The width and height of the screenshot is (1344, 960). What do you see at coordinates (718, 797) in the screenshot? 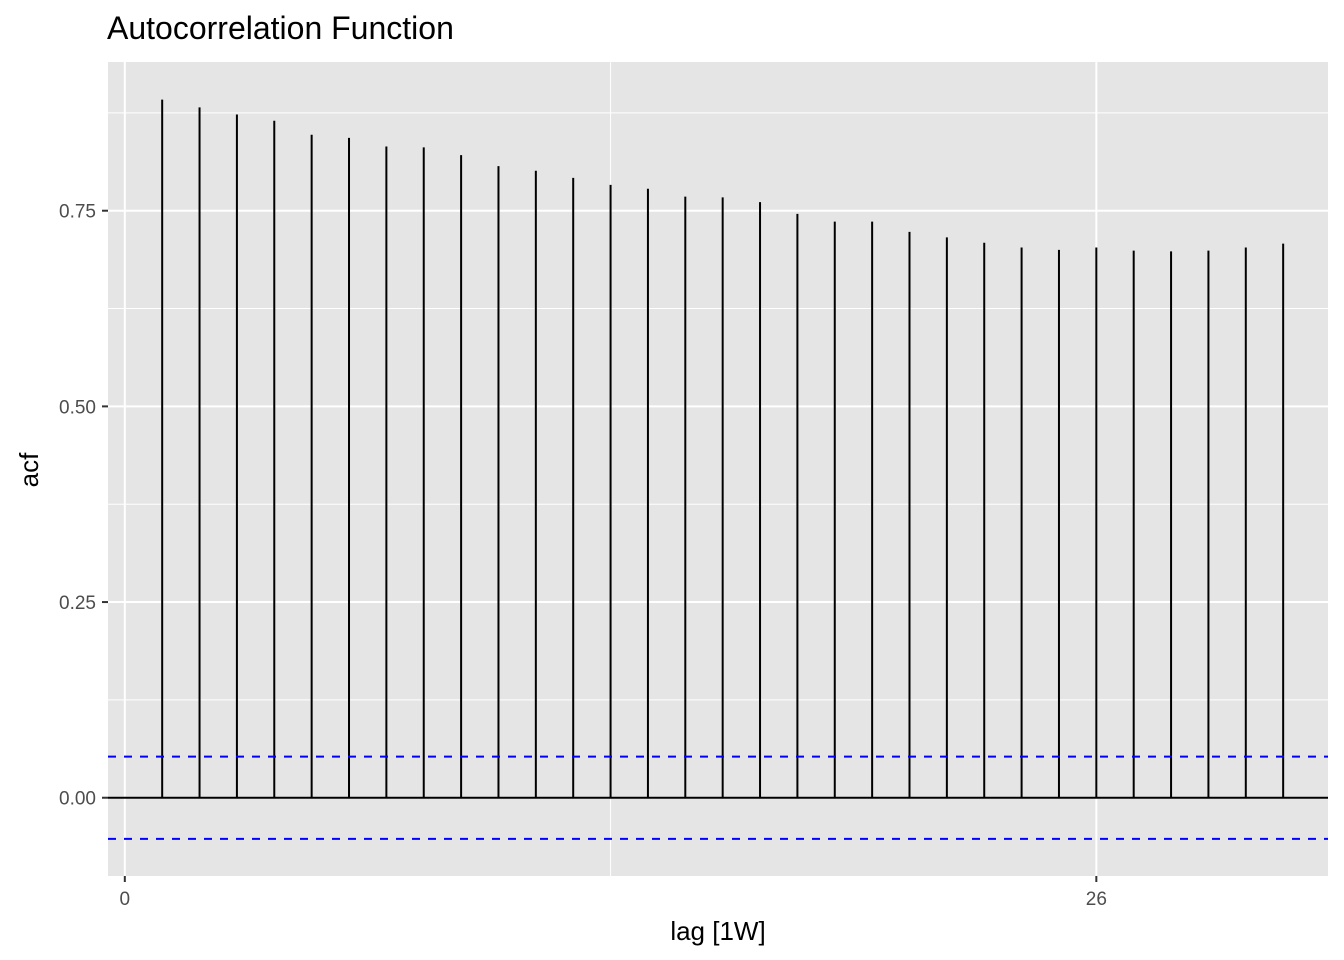
I see `confidence-bounds` at bounding box center [718, 797].